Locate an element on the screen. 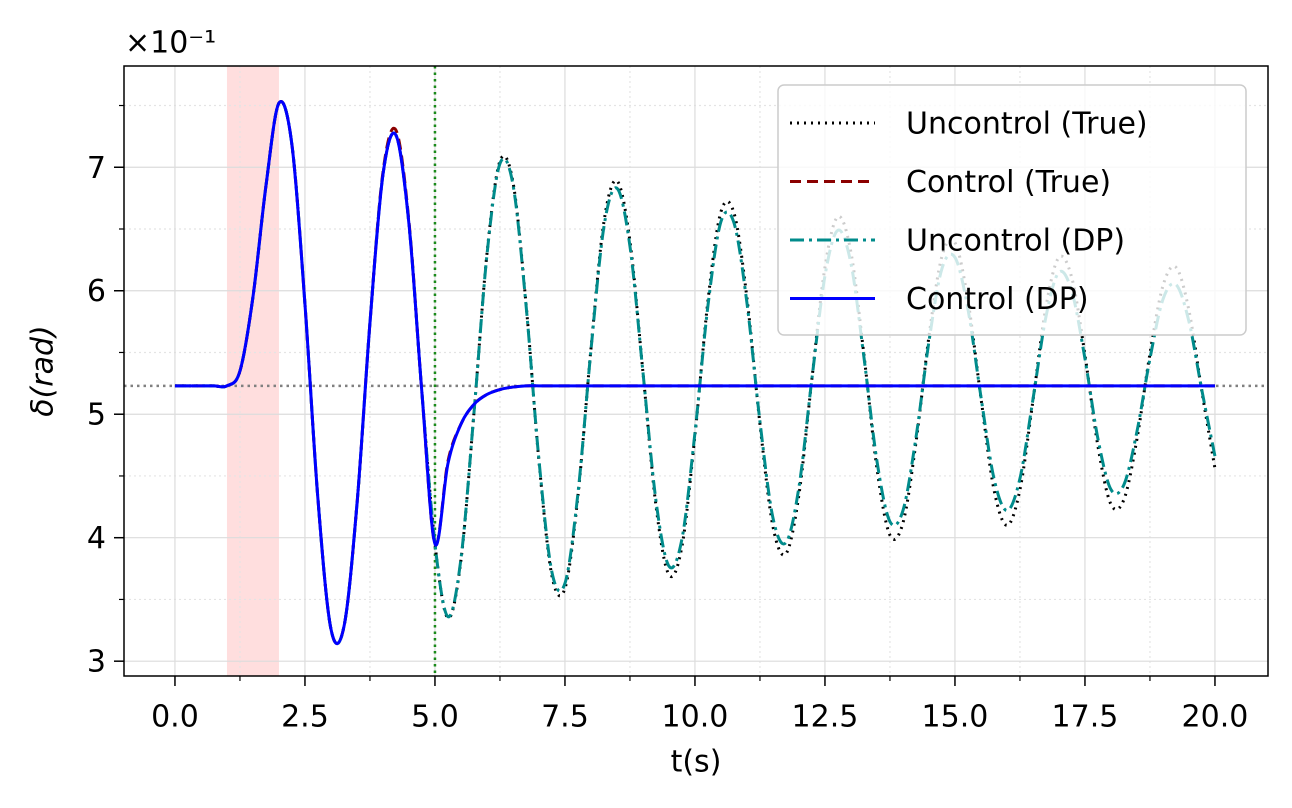  offset-label: ×10⁻¹ is located at coordinates (170, 43).